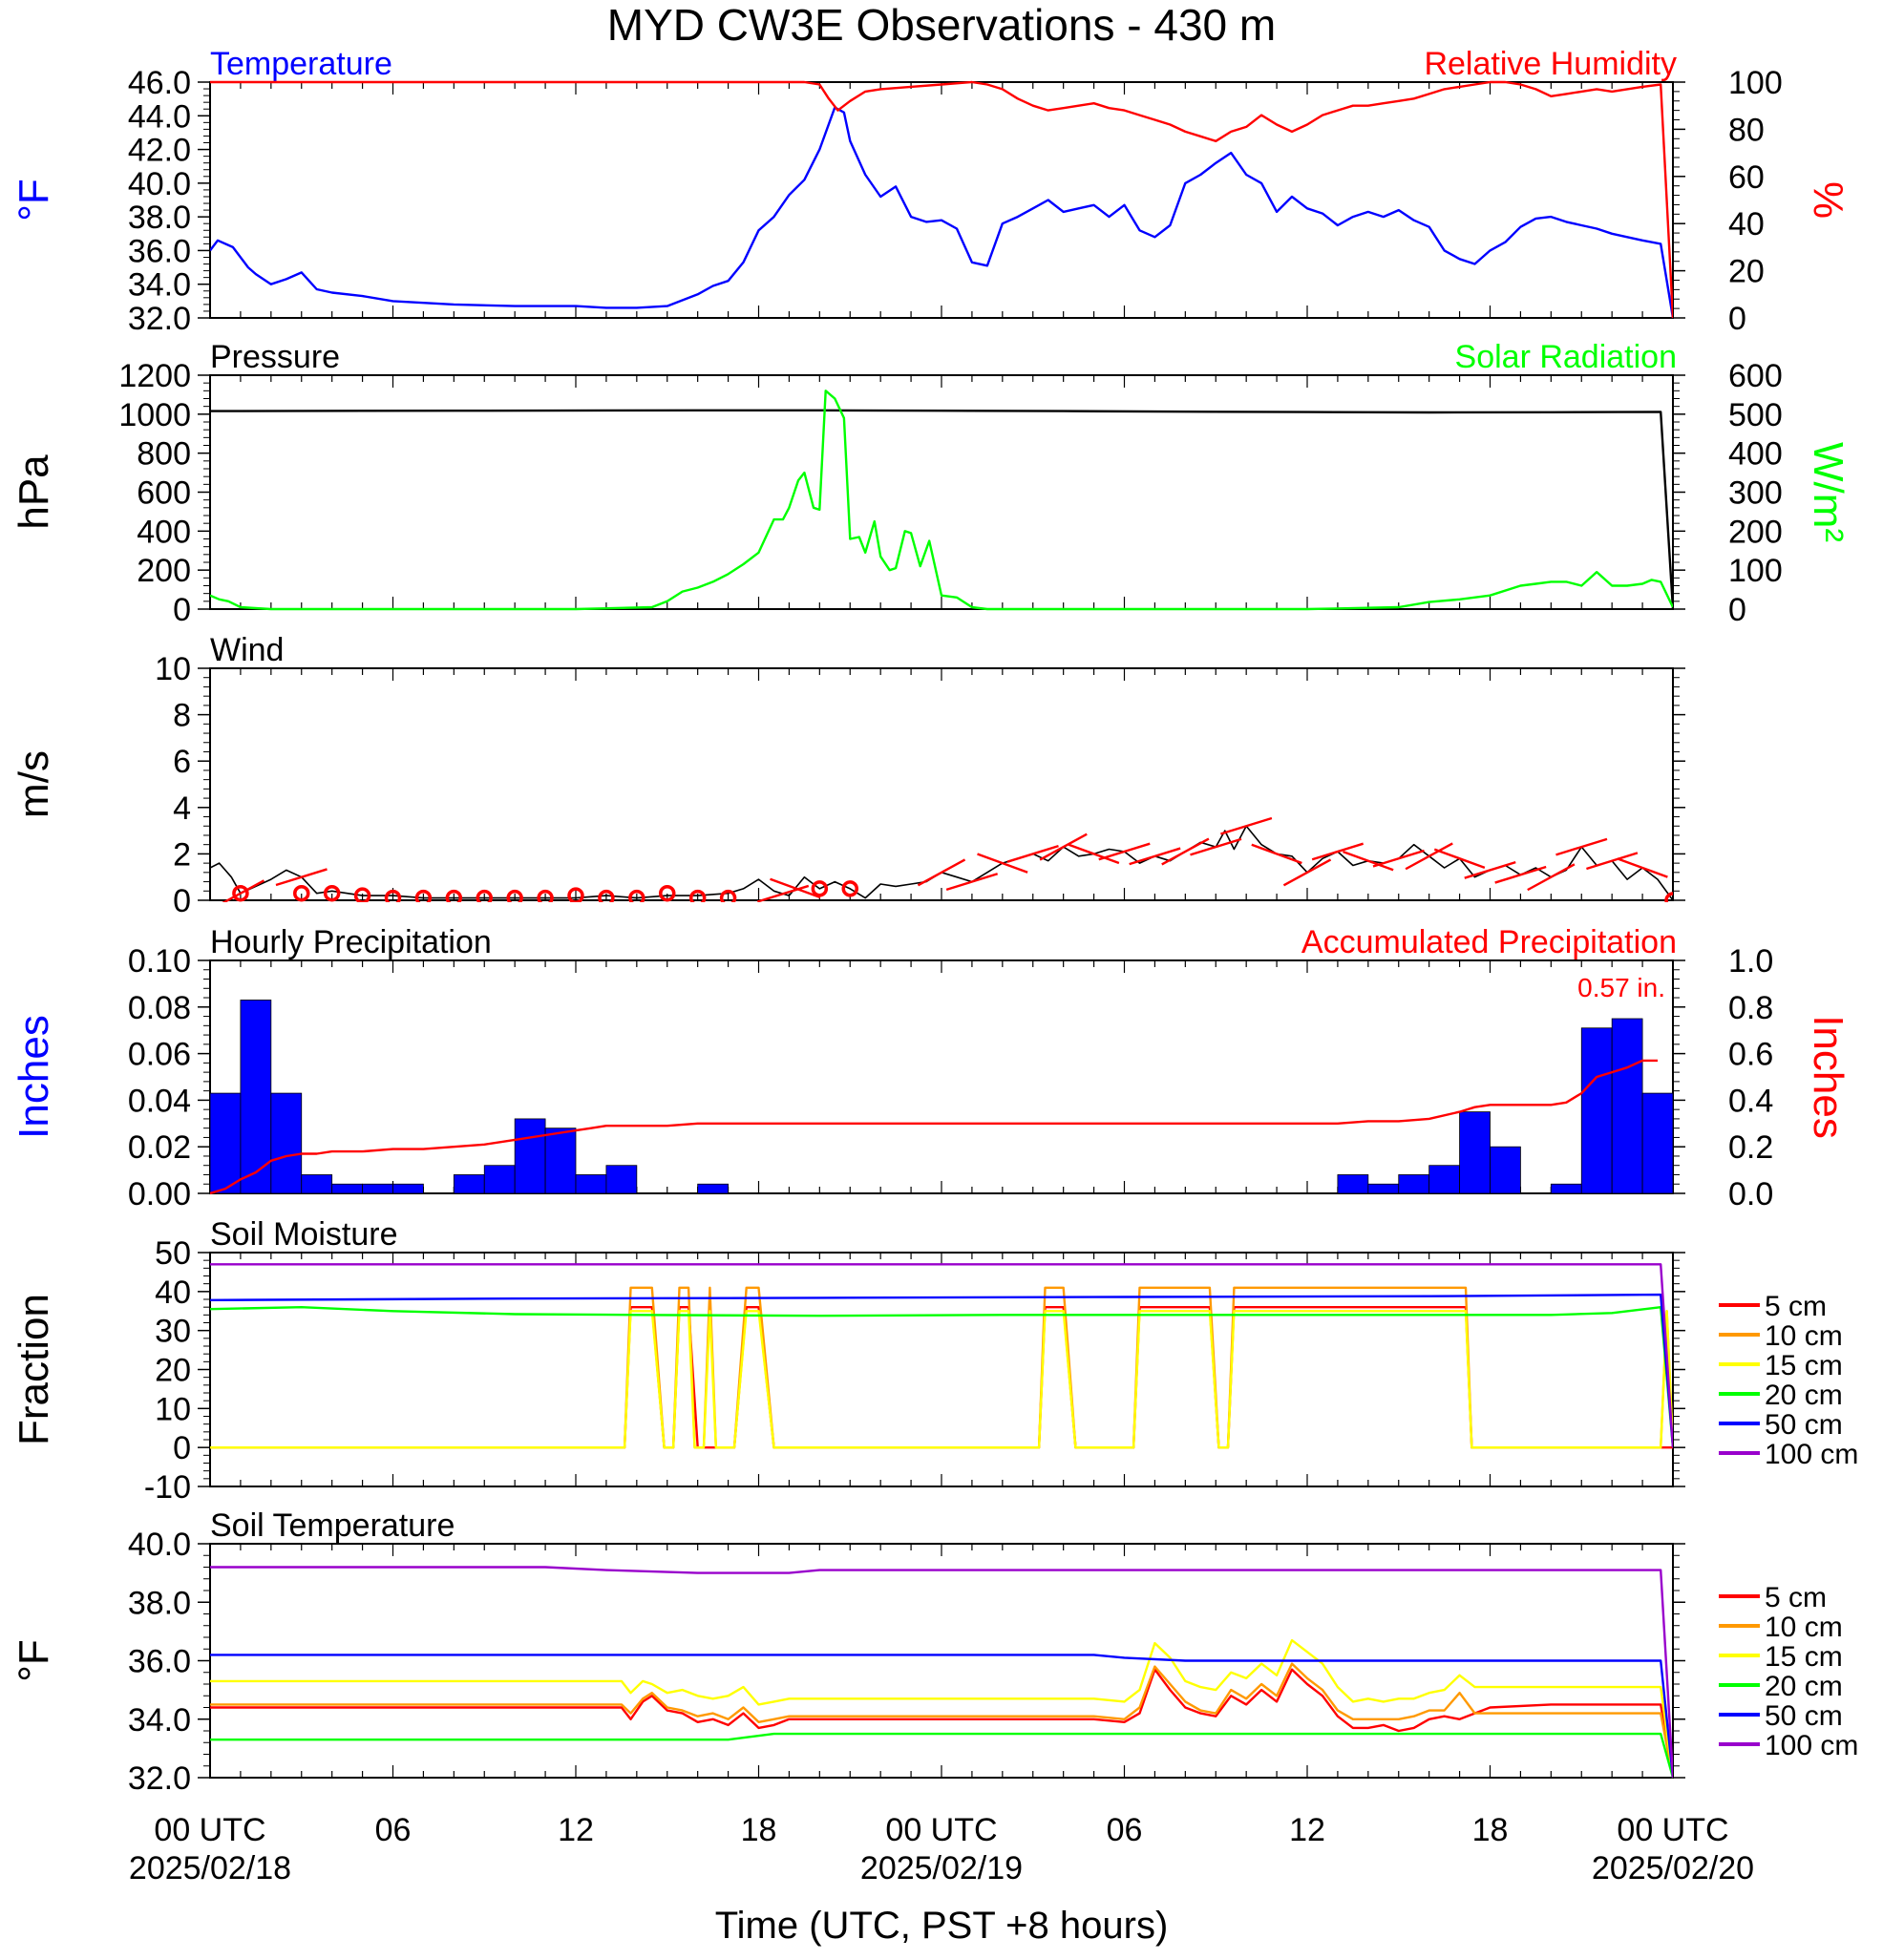  I want to click on x-tick-label: 06, so click(393, 1830).